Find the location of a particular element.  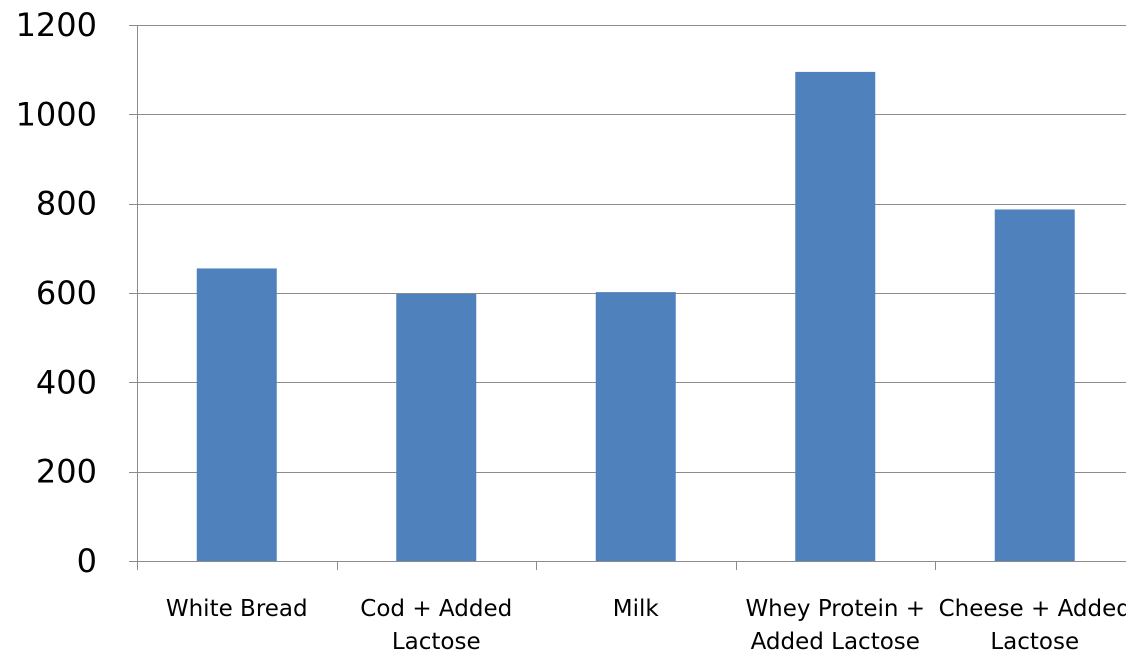

x-tick-label-0: White Bread is located at coordinates (237, 609).